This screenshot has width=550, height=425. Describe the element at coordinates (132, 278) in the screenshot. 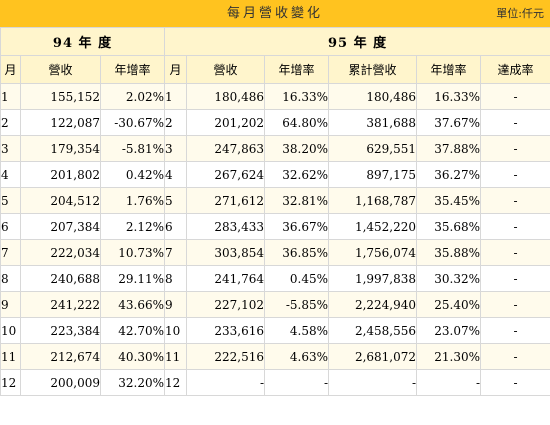

I see `growth-94-cell: 29.11%` at that location.